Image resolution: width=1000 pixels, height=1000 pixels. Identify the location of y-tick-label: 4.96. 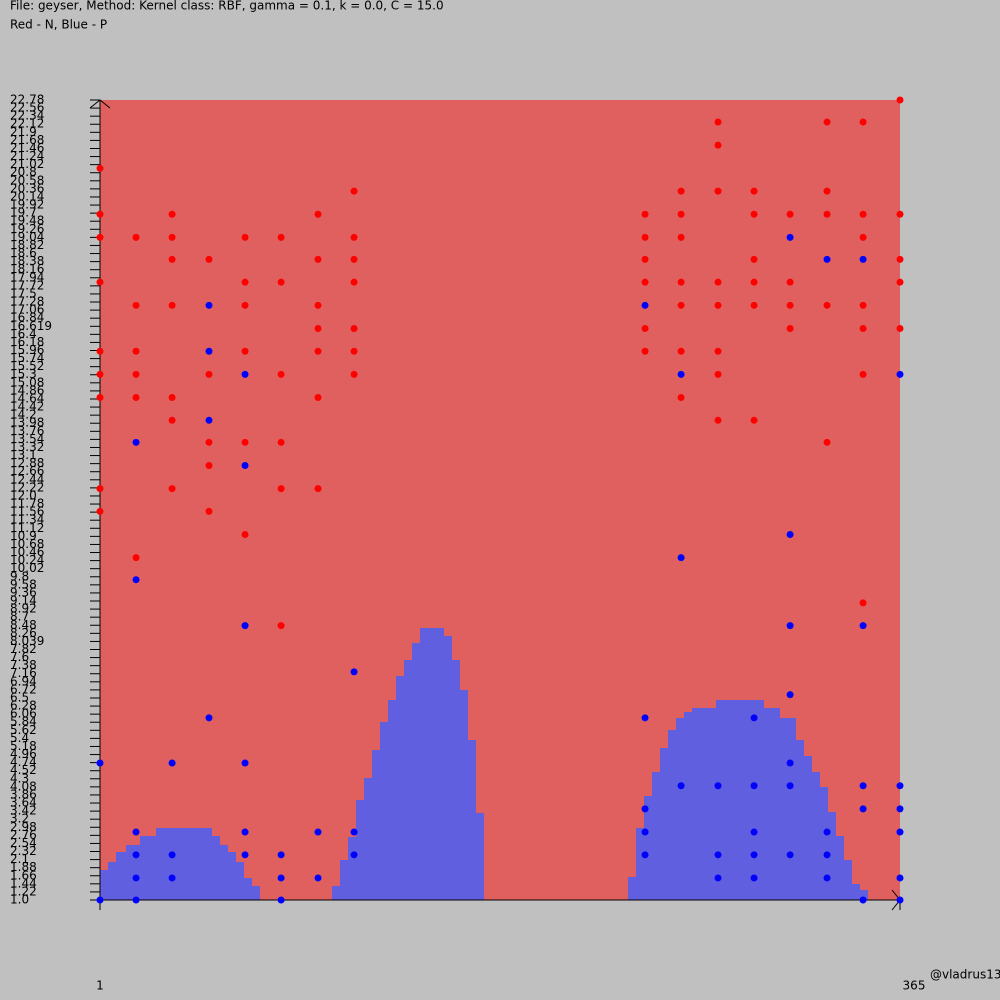
(23, 754).